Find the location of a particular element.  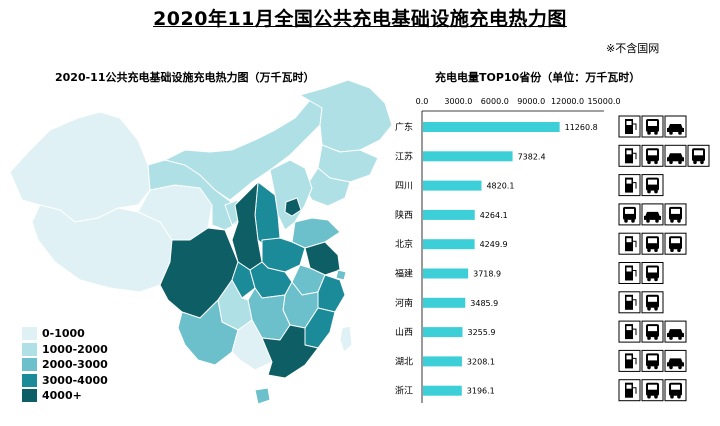

legend-item: 0-1000 is located at coordinates (65, 334).